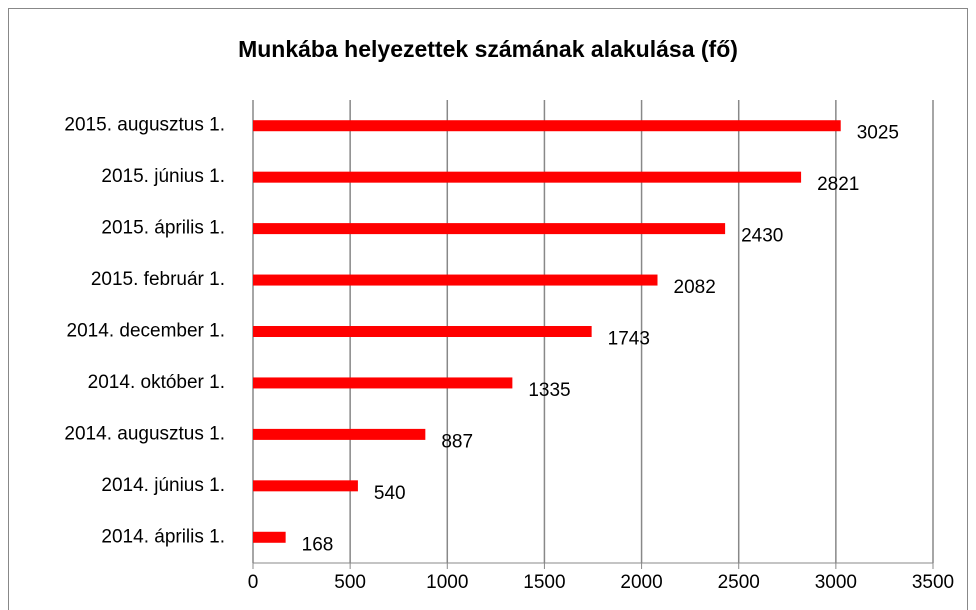 Image resolution: width=976 pixels, height=610 pixels. I want to click on y-tick-label: 2015. február 1., so click(158, 279).